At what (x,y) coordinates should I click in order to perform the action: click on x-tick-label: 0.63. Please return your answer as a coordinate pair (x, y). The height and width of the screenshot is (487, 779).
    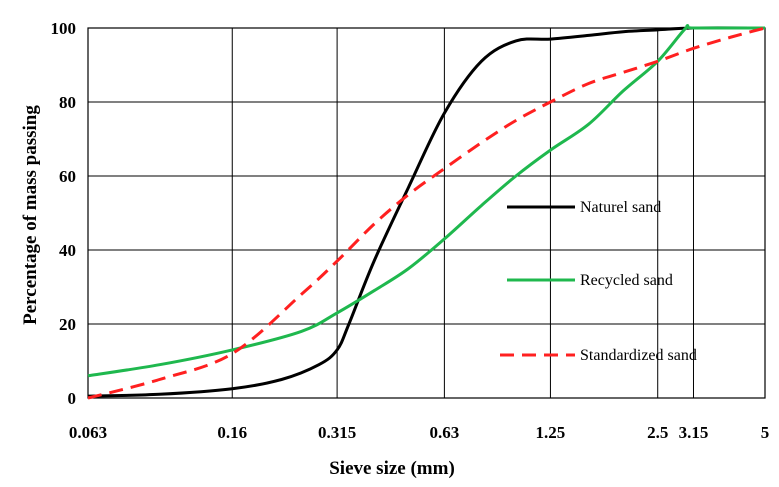
    Looking at the image, I should click on (445, 432).